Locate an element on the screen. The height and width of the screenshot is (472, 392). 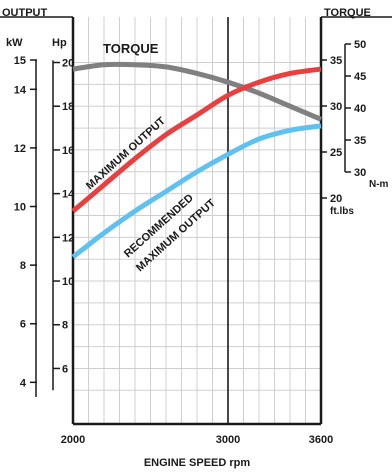
ftlbs-tick-label: 25 is located at coordinates (336, 153).